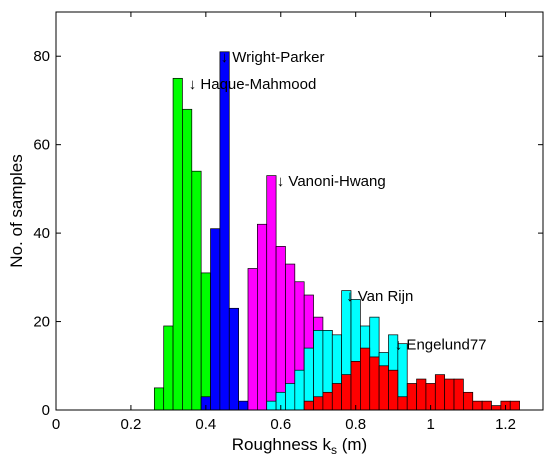 The image size is (549, 454). Describe the element at coordinates (41, 233) in the screenshot. I see `y-tick-label: 40` at that location.